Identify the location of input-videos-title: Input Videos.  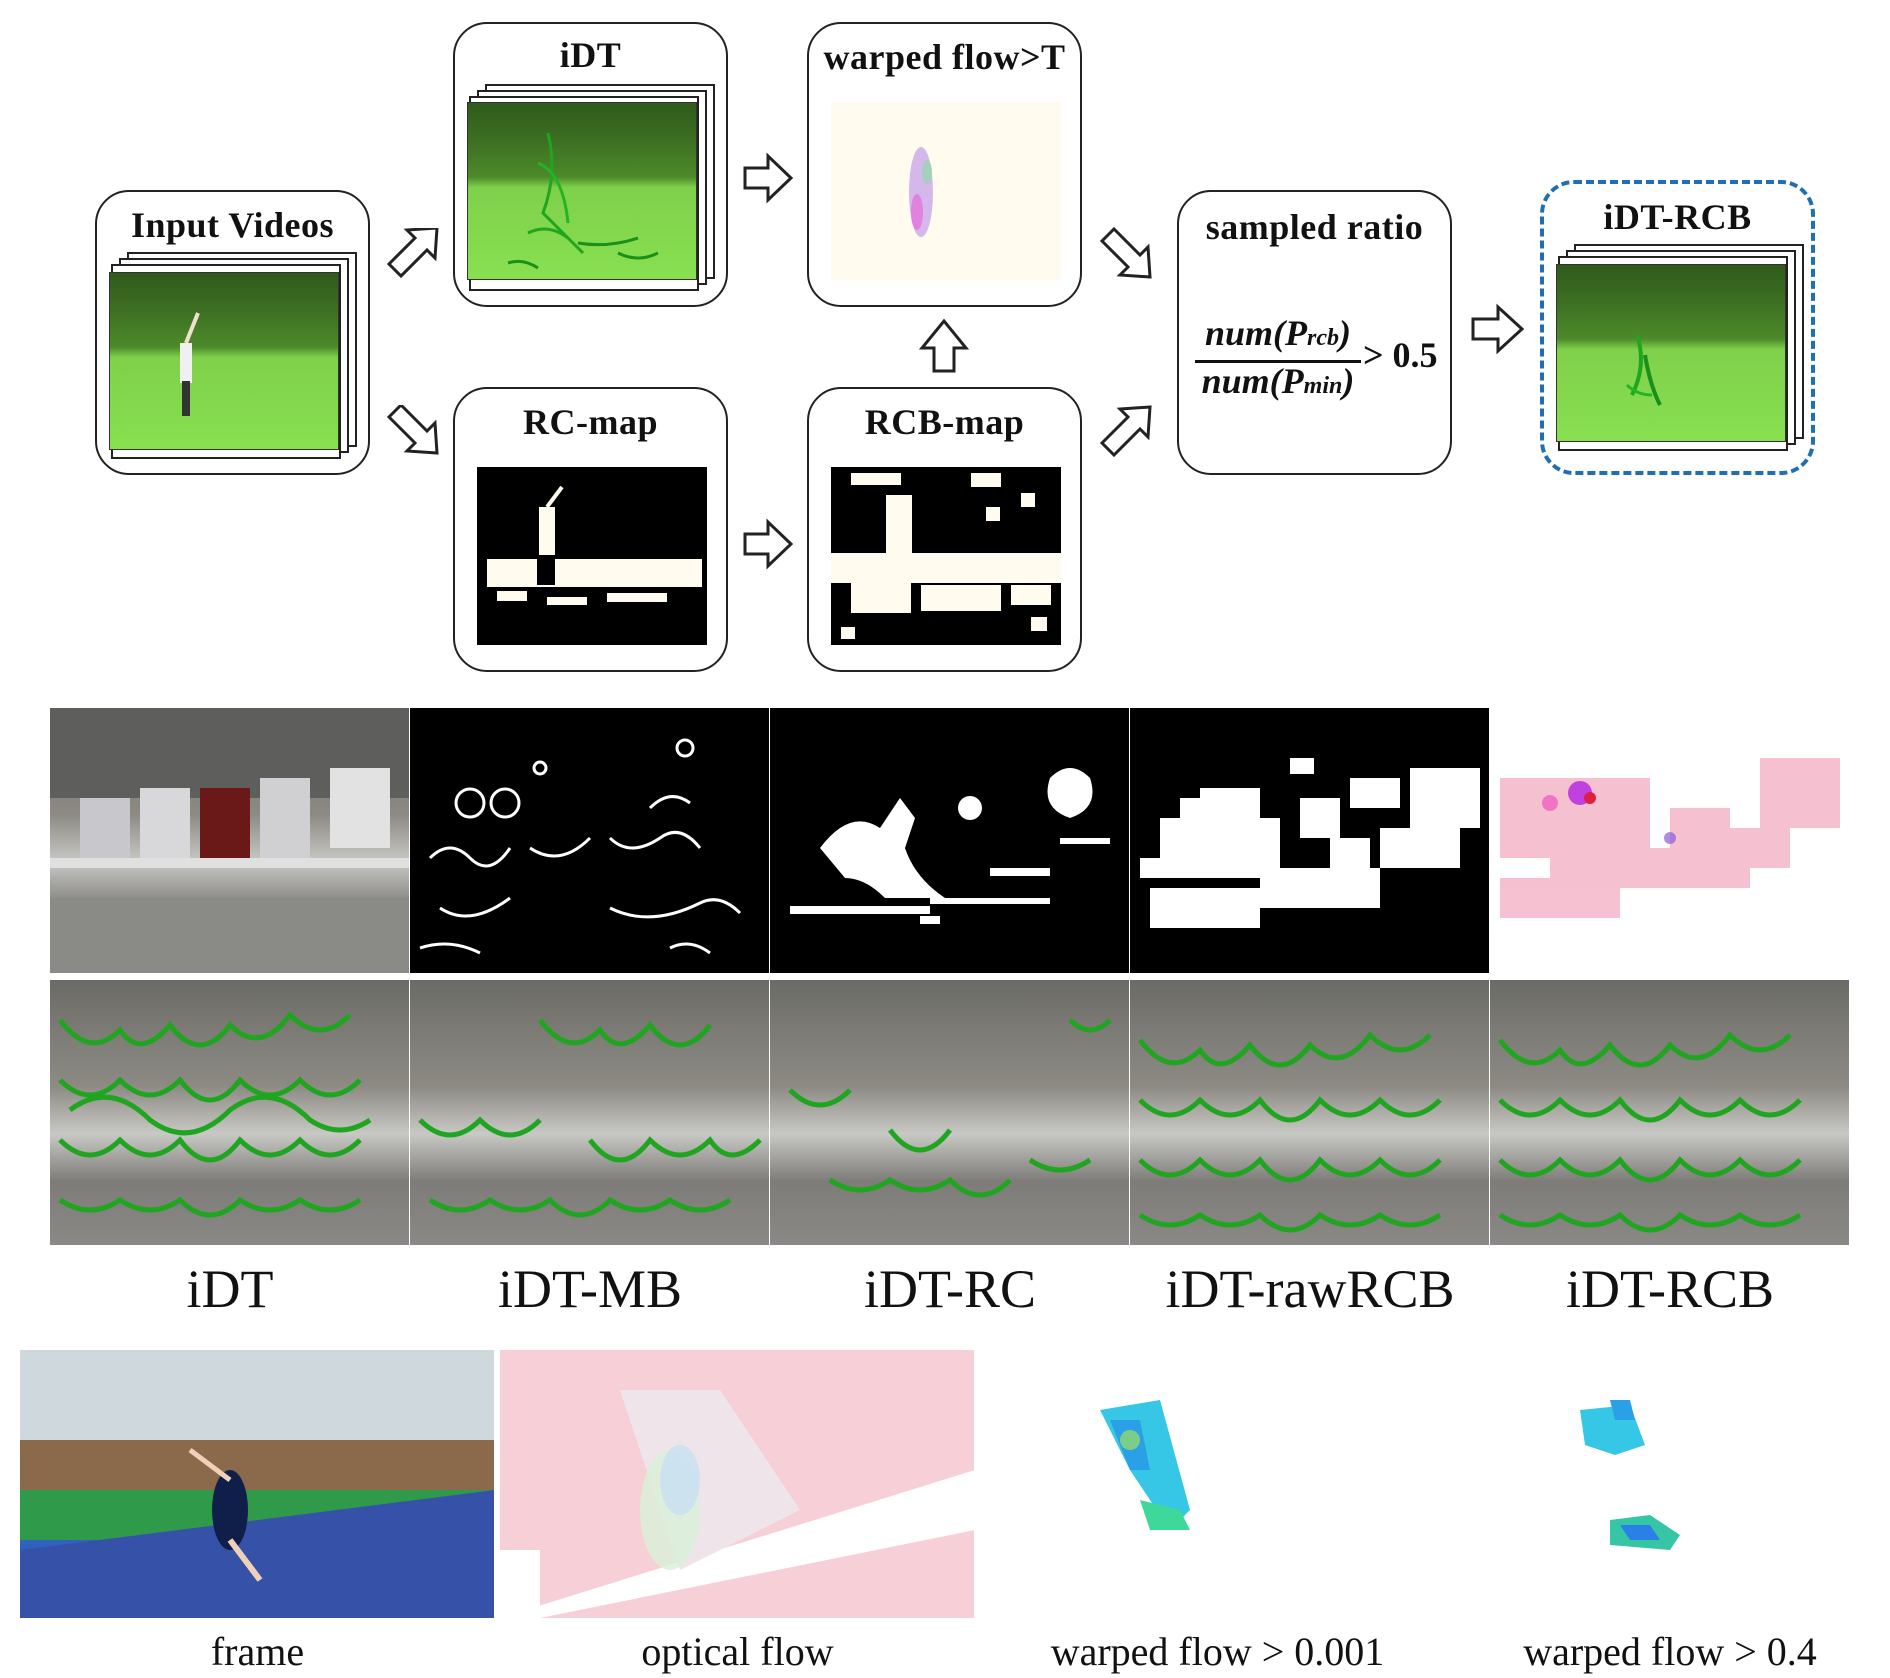
(232, 225).